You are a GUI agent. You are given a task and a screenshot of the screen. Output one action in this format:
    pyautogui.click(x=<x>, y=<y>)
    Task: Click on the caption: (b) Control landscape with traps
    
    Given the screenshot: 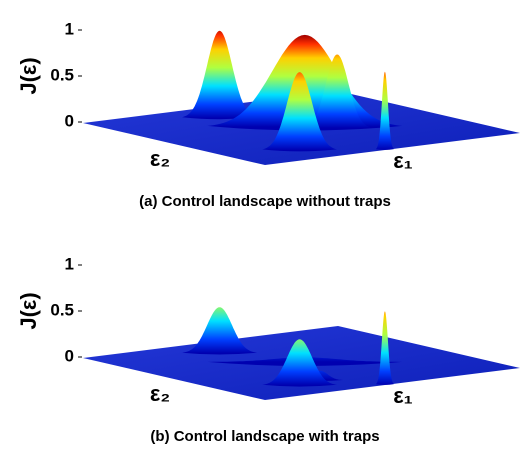 What is the action you would take?
    pyautogui.click(x=264, y=436)
    